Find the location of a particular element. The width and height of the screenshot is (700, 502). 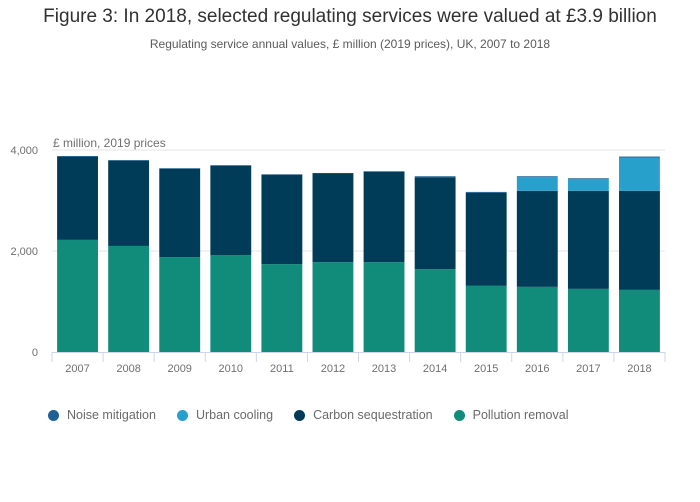

x-tick-label: 2012 is located at coordinates (333, 369).